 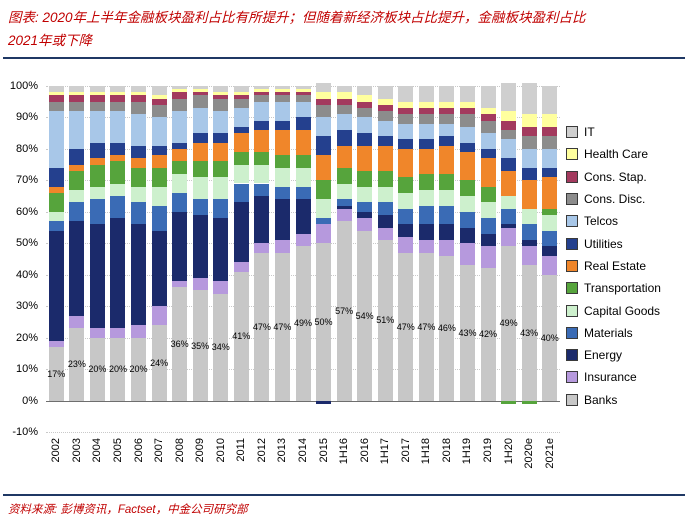 I want to click on banks-share-label: 57%, so click(x=344, y=310).